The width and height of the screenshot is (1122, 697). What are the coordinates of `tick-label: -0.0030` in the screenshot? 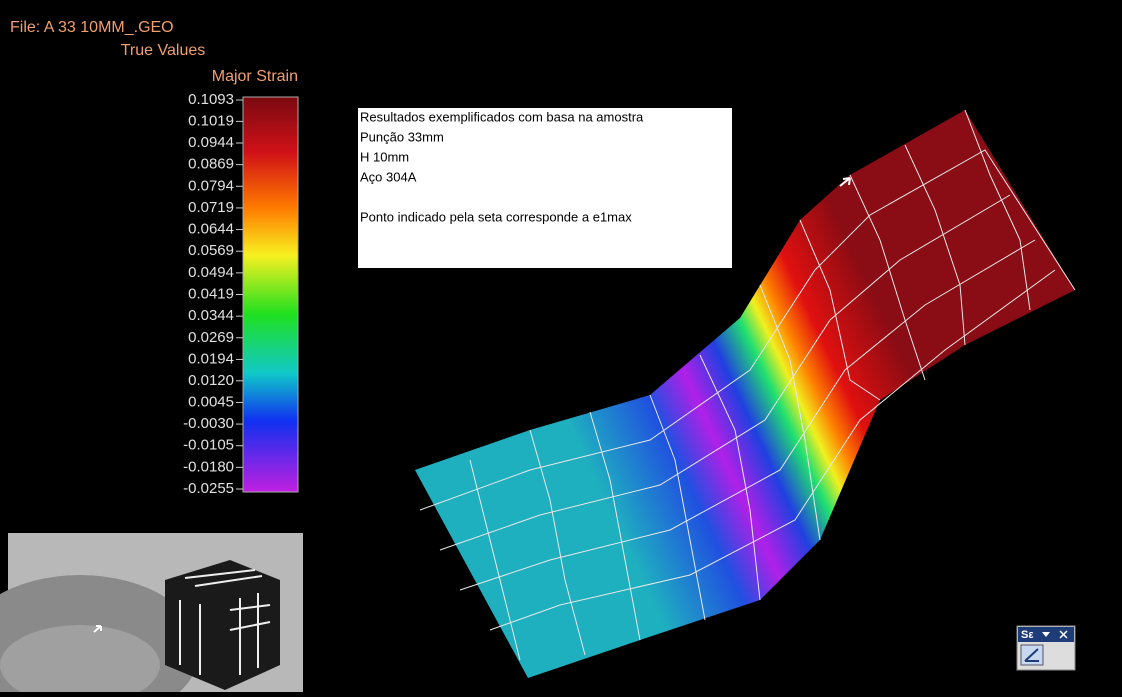 It's located at (208, 423).